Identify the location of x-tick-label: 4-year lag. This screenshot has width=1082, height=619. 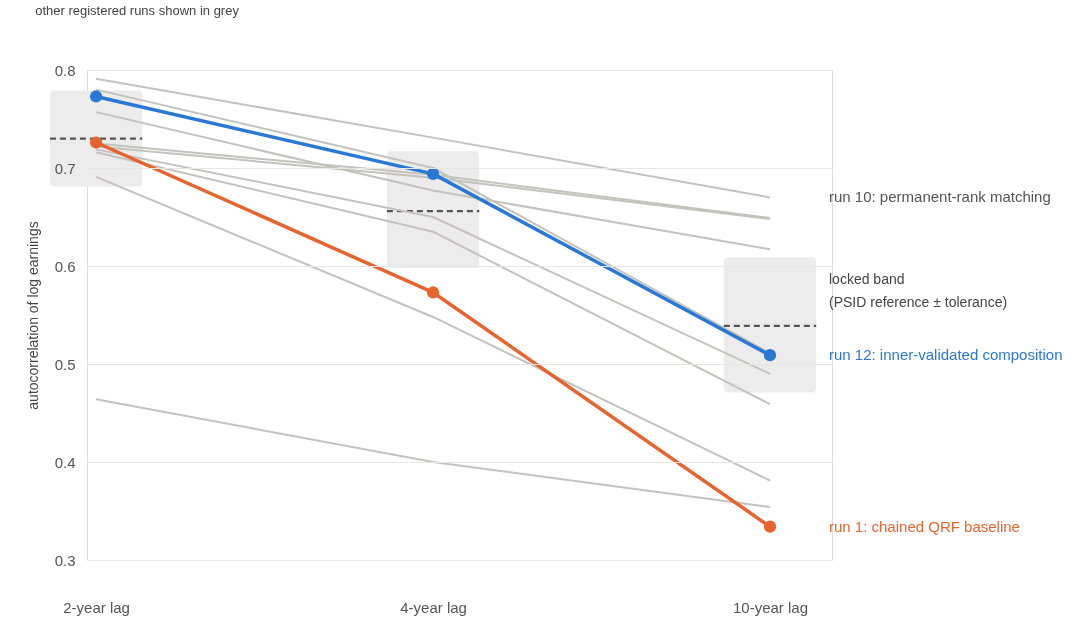
(433, 607).